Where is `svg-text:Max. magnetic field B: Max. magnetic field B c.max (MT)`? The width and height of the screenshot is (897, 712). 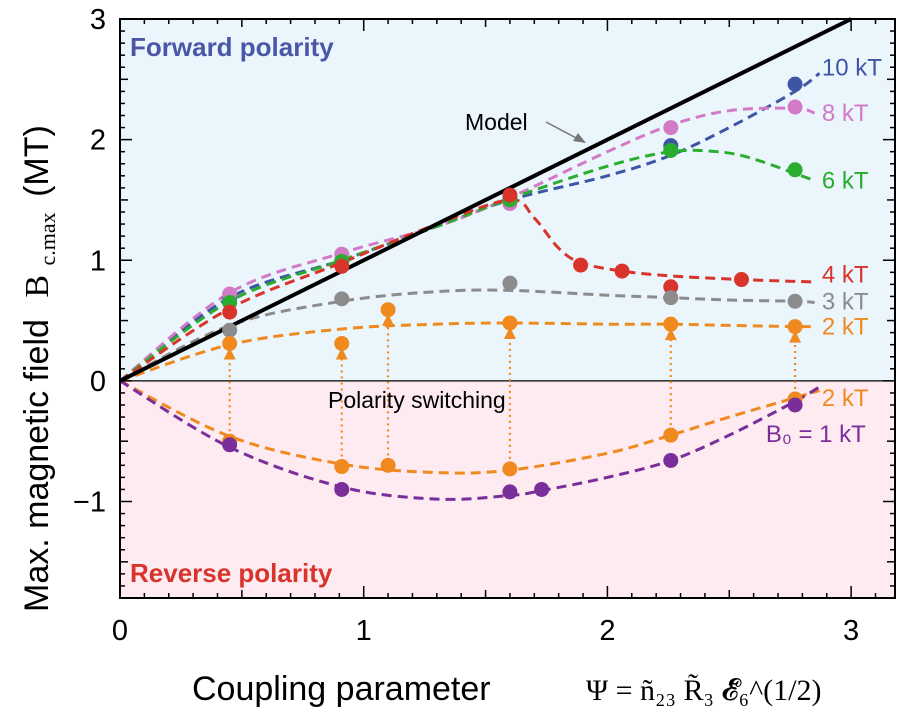 svg-text:Max. magnetic field B: Max. magnetic field B c.max (MT) is located at coordinates (40, 368).